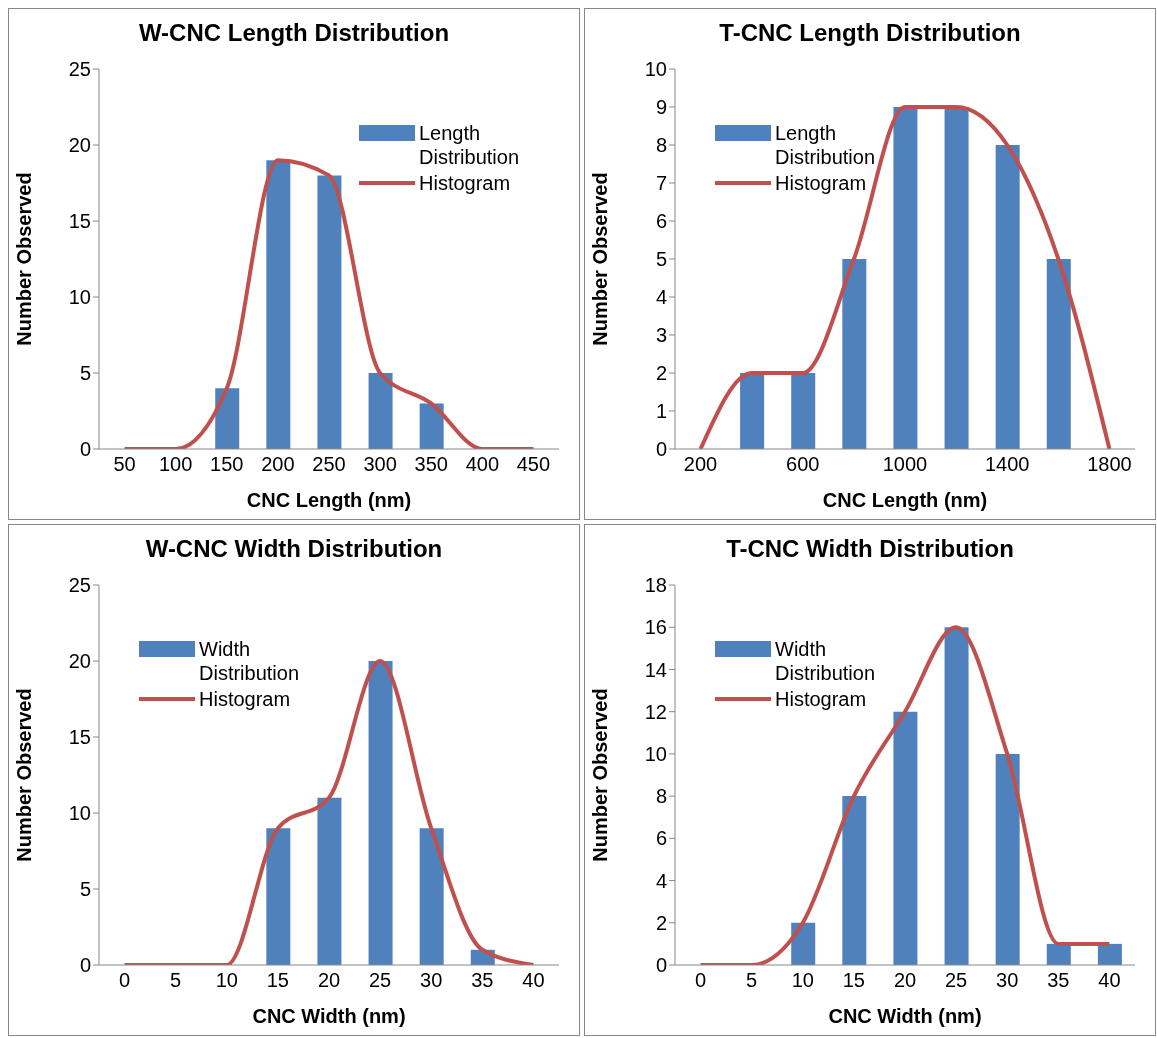 The image size is (1157, 1038). I want to click on x-tick-label: 350, so click(431, 464).